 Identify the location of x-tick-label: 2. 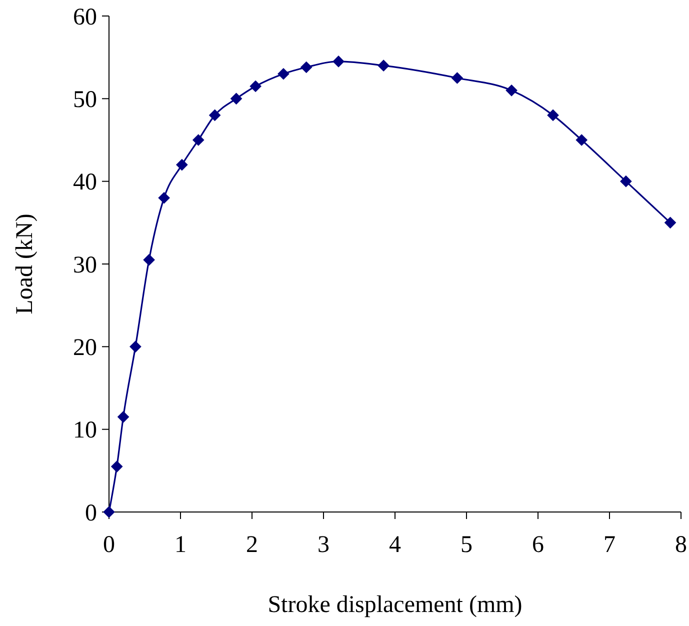
(252, 545).